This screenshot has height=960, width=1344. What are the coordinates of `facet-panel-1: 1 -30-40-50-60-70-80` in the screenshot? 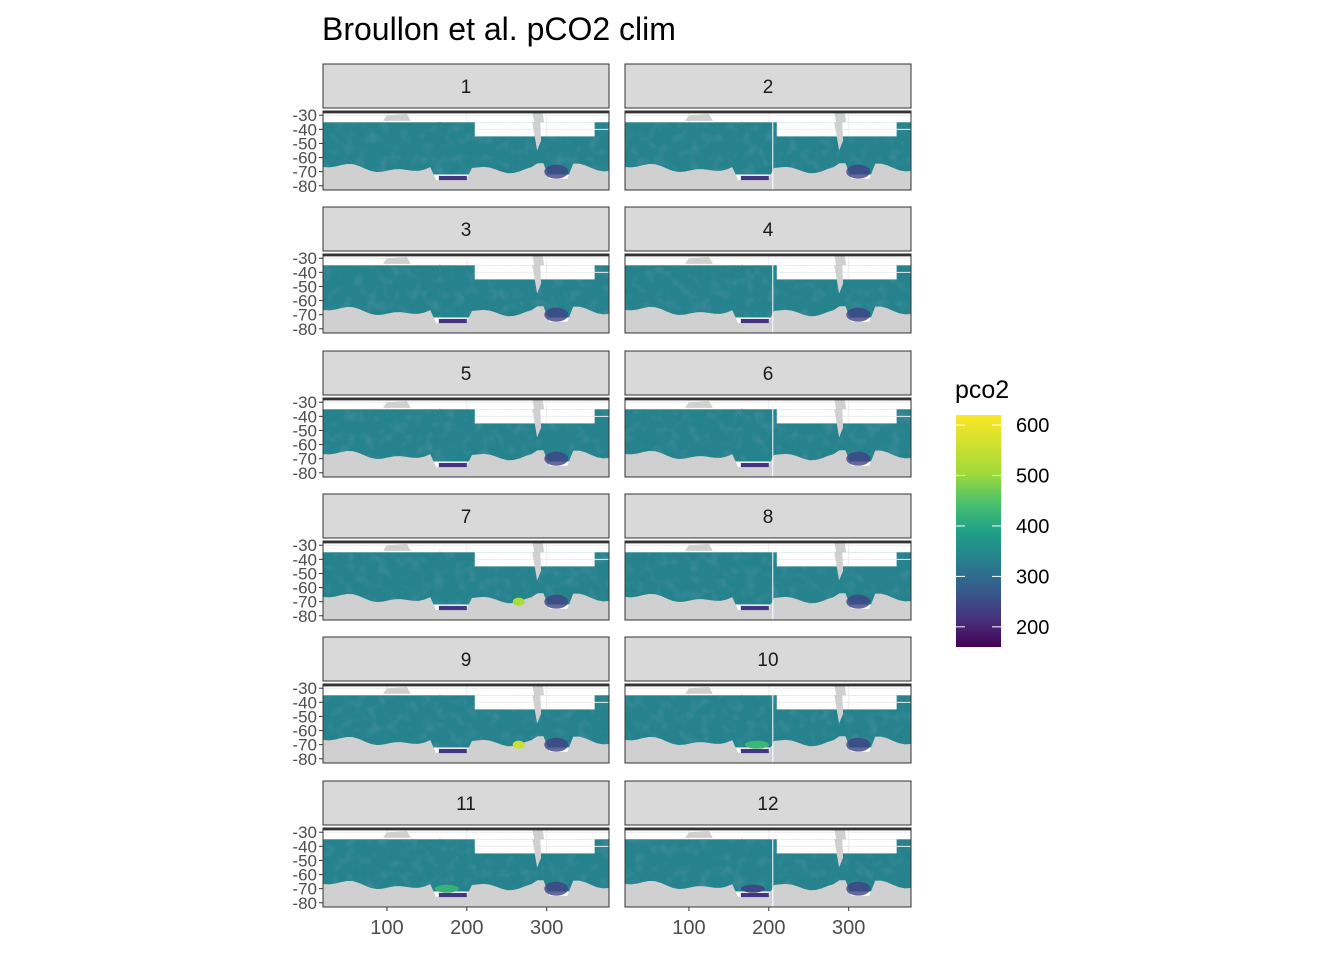 It's located at (451, 129).